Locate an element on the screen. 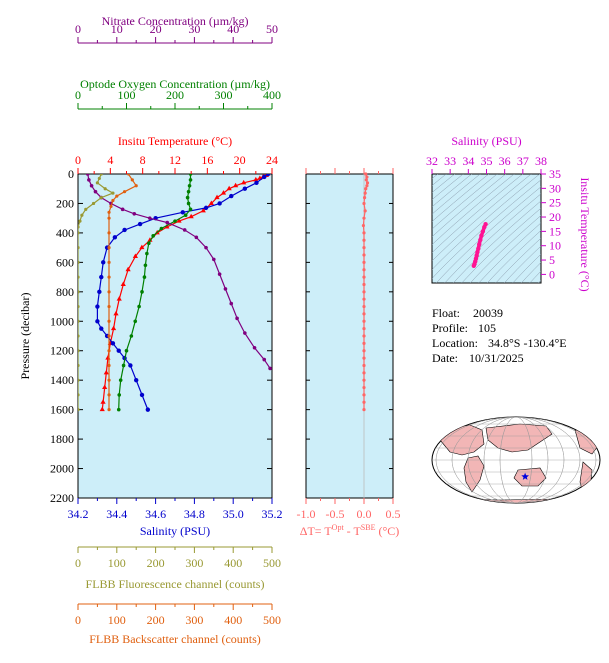 This screenshot has width=609, height=663. ts-contour-group is located at coordinates (520, 213).